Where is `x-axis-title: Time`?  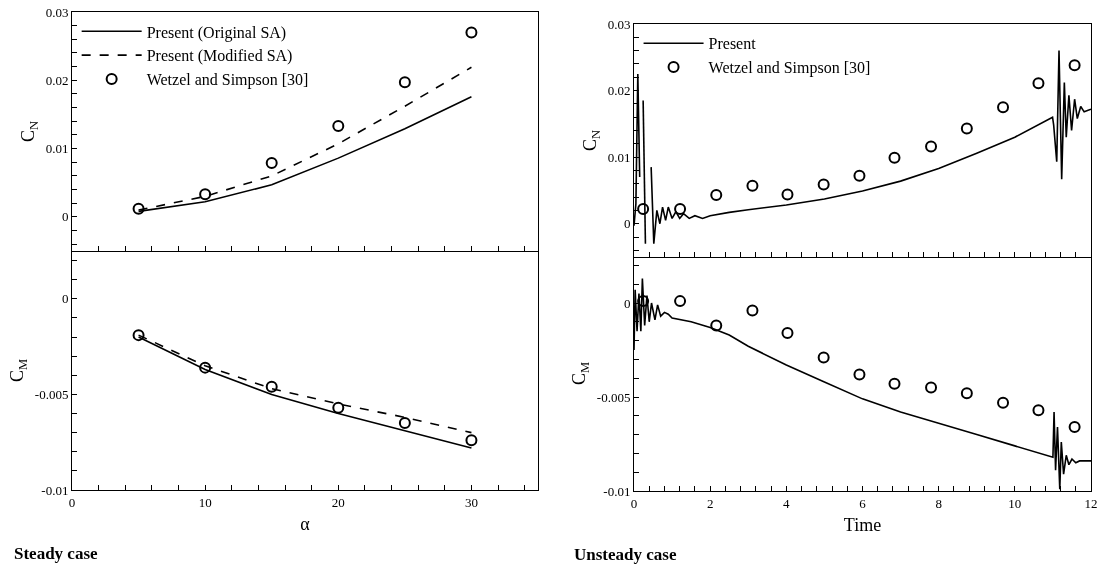
x-axis-title: Time is located at coordinates (862, 524).